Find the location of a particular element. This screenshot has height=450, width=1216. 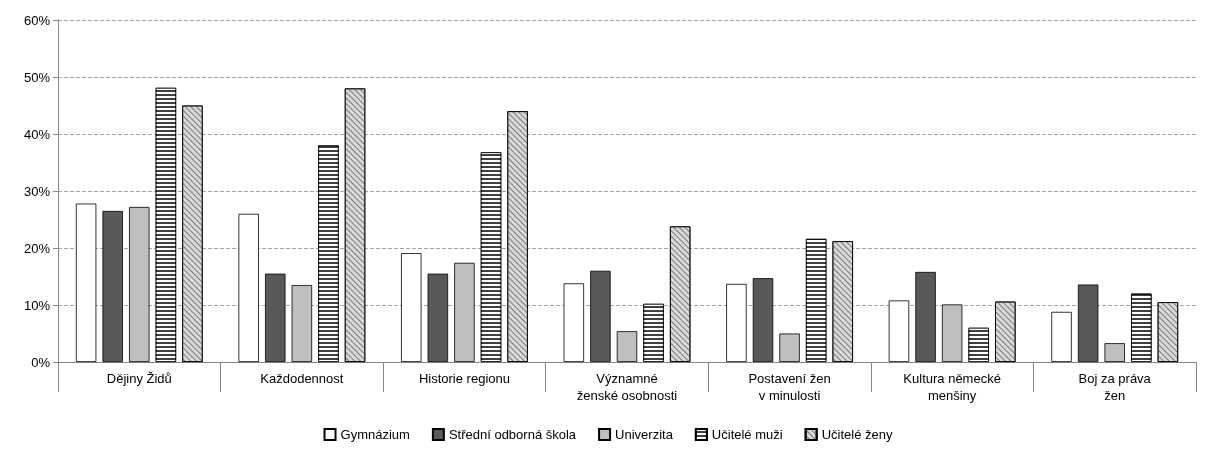

legend-label: Učitelé ženy is located at coordinates (857, 434).